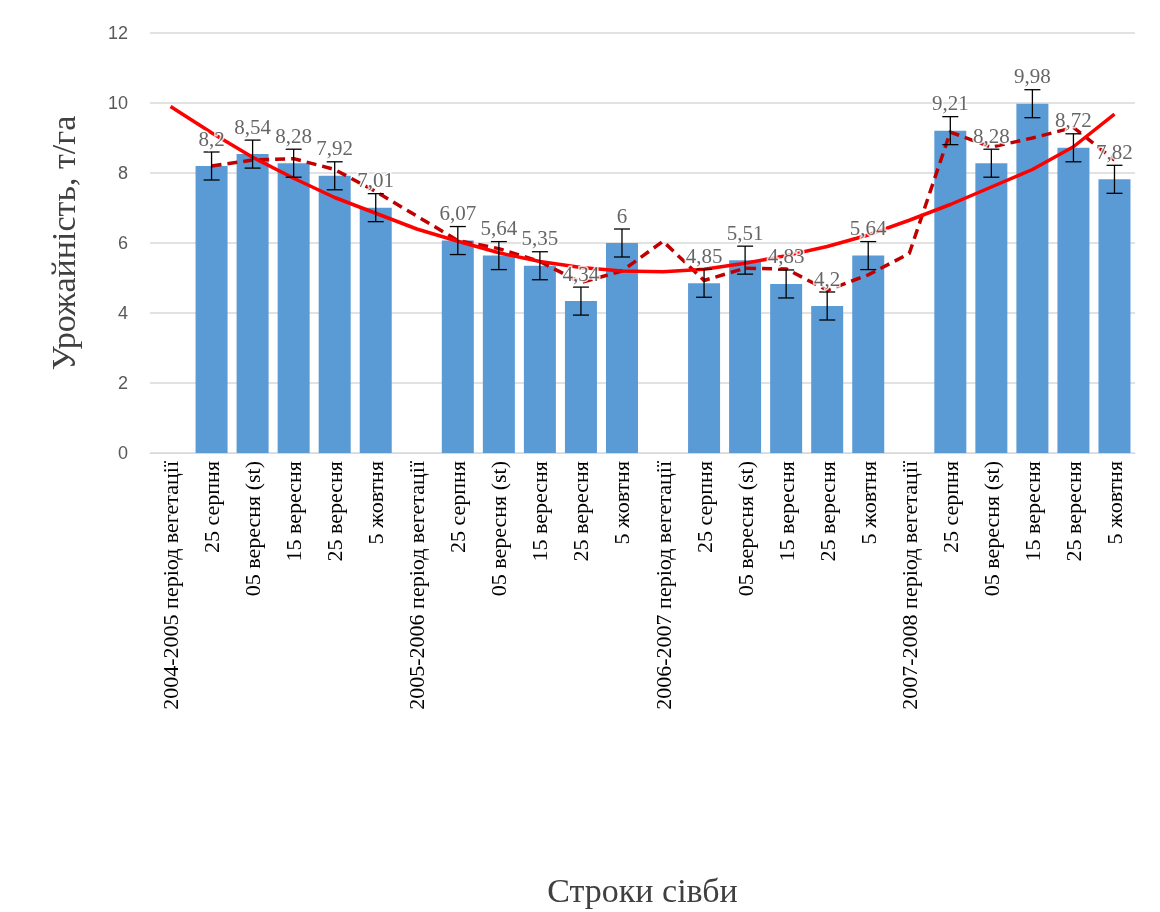  I want to click on y-tick-label: 6, so click(122, 243).